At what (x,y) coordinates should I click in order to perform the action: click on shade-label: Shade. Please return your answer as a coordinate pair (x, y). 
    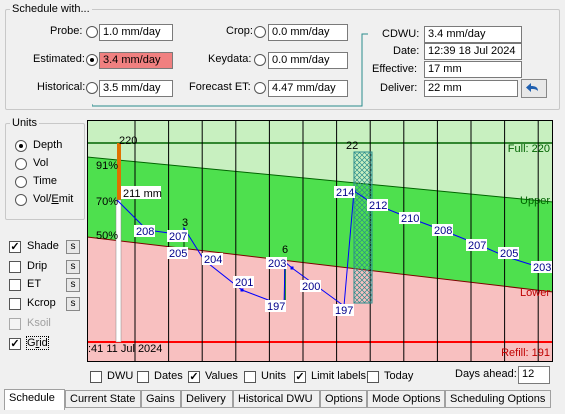
    Looking at the image, I should click on (43, 246).